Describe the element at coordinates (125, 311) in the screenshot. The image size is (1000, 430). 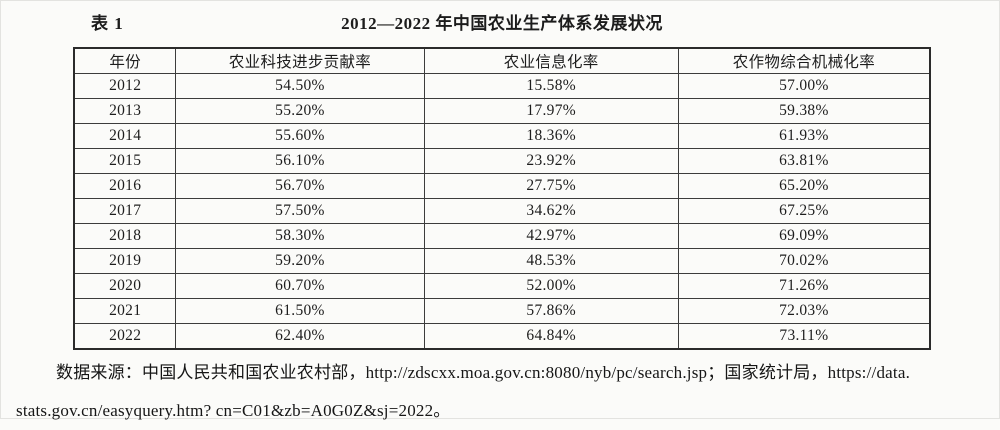
I see `cell-year: 2021` at that location.